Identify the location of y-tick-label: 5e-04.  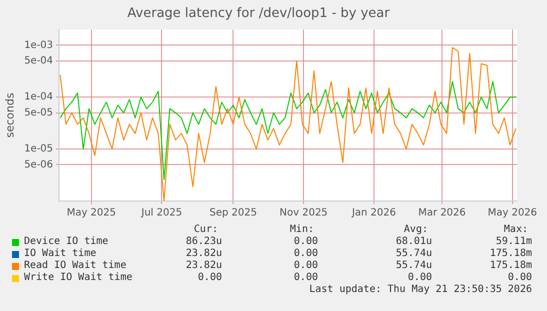
(39, 60).